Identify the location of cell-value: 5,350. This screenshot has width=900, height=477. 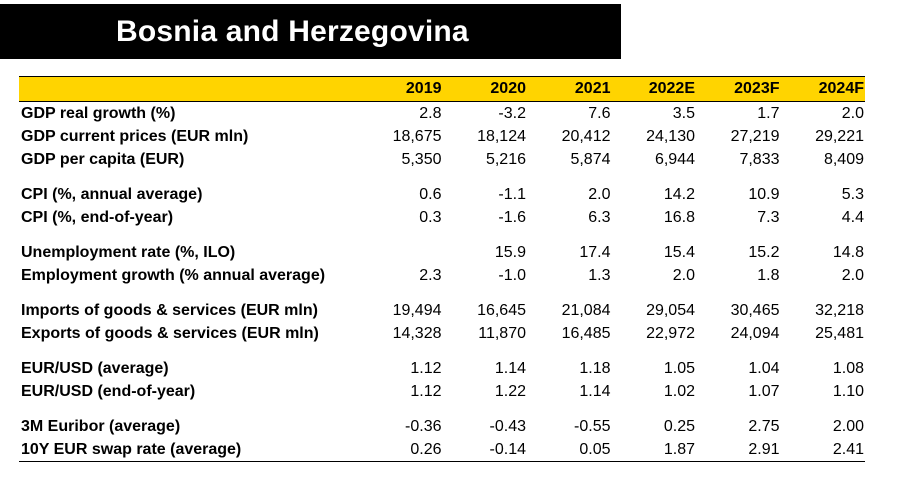
(421, 159).